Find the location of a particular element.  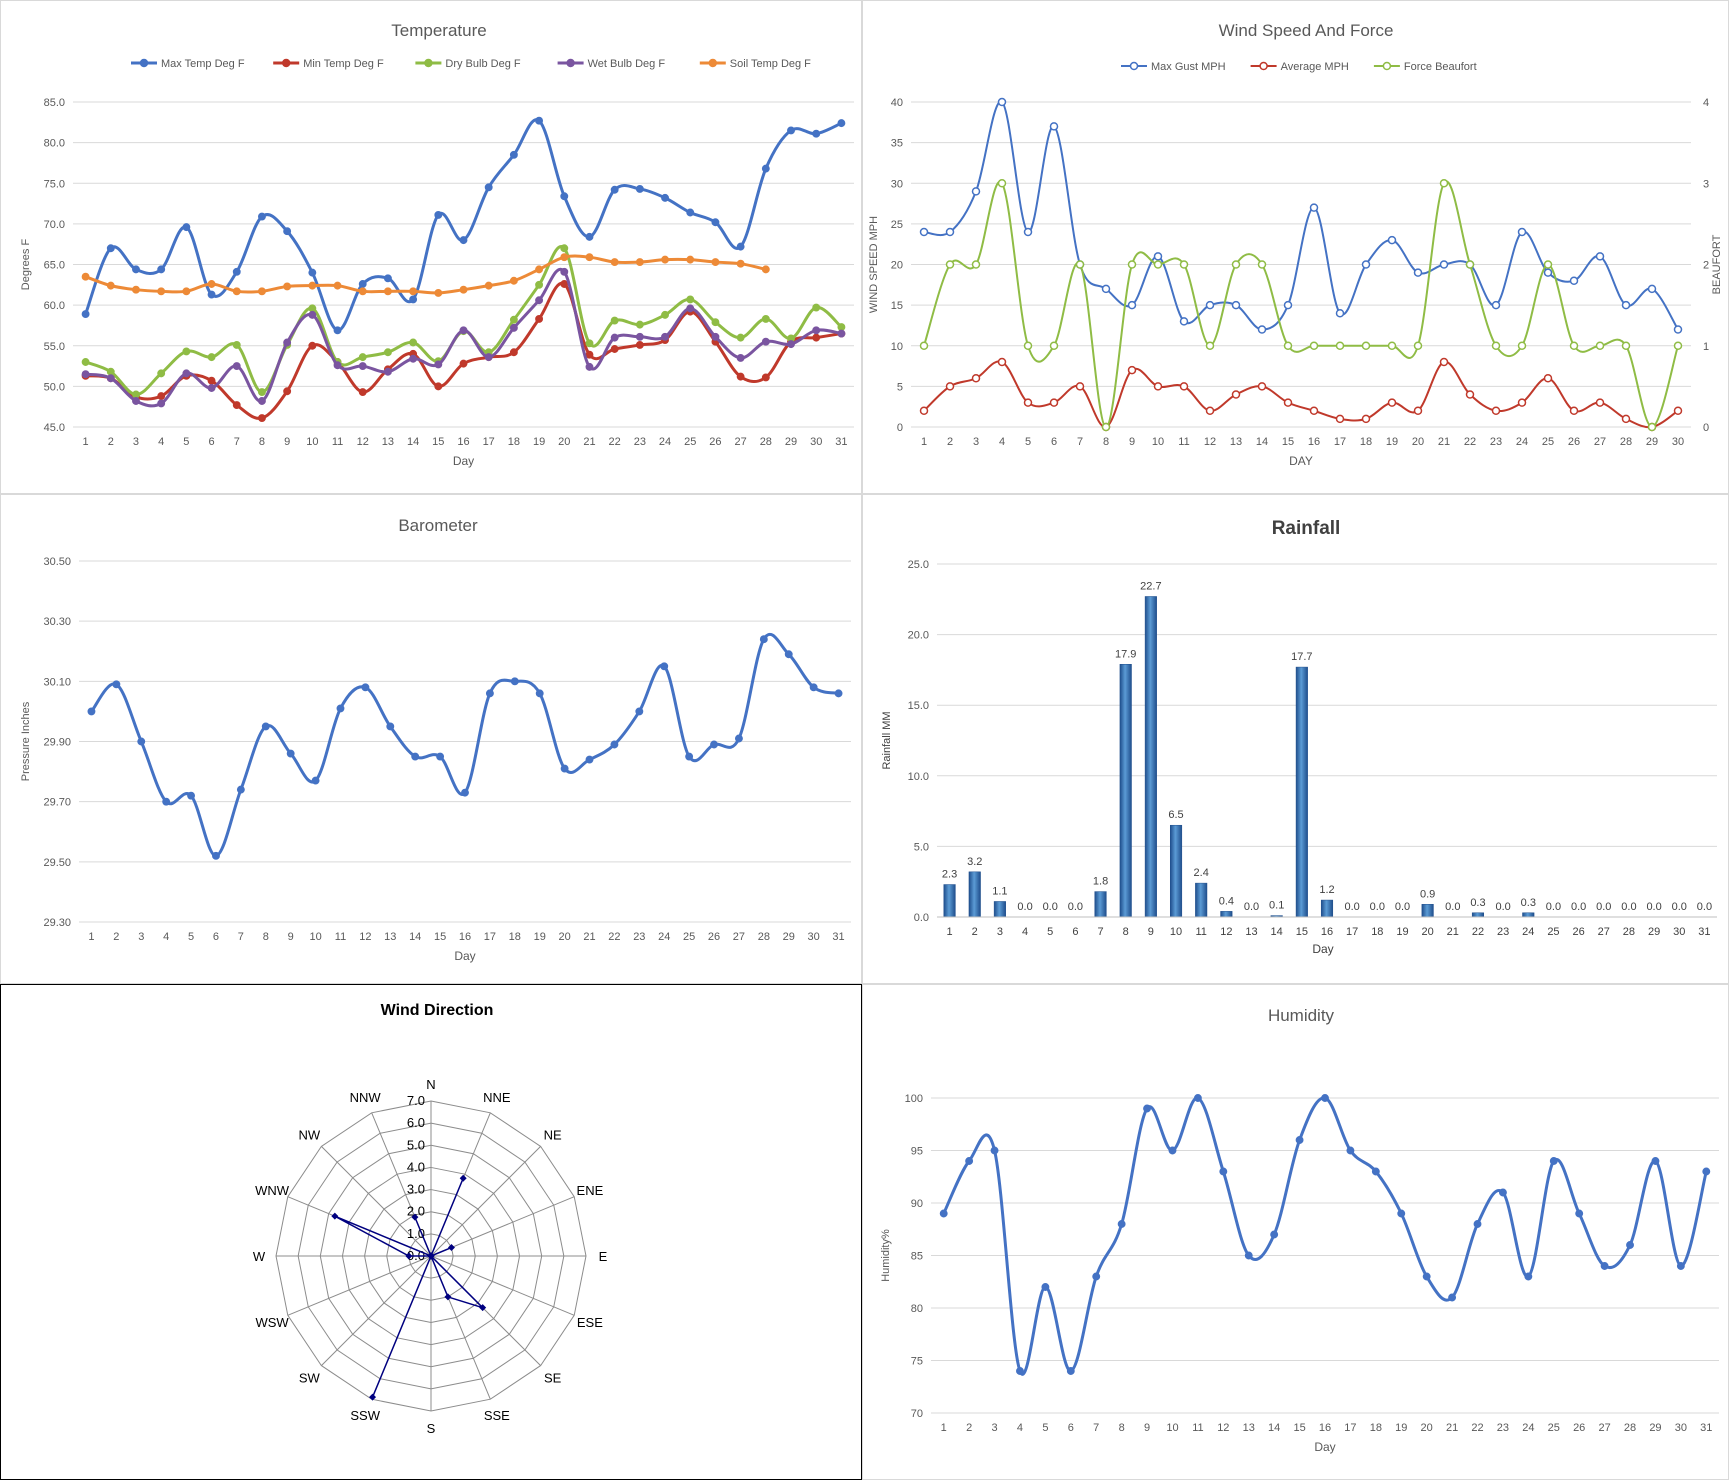

y-tick-label: 85.0 is located at coordinates (54, 103).